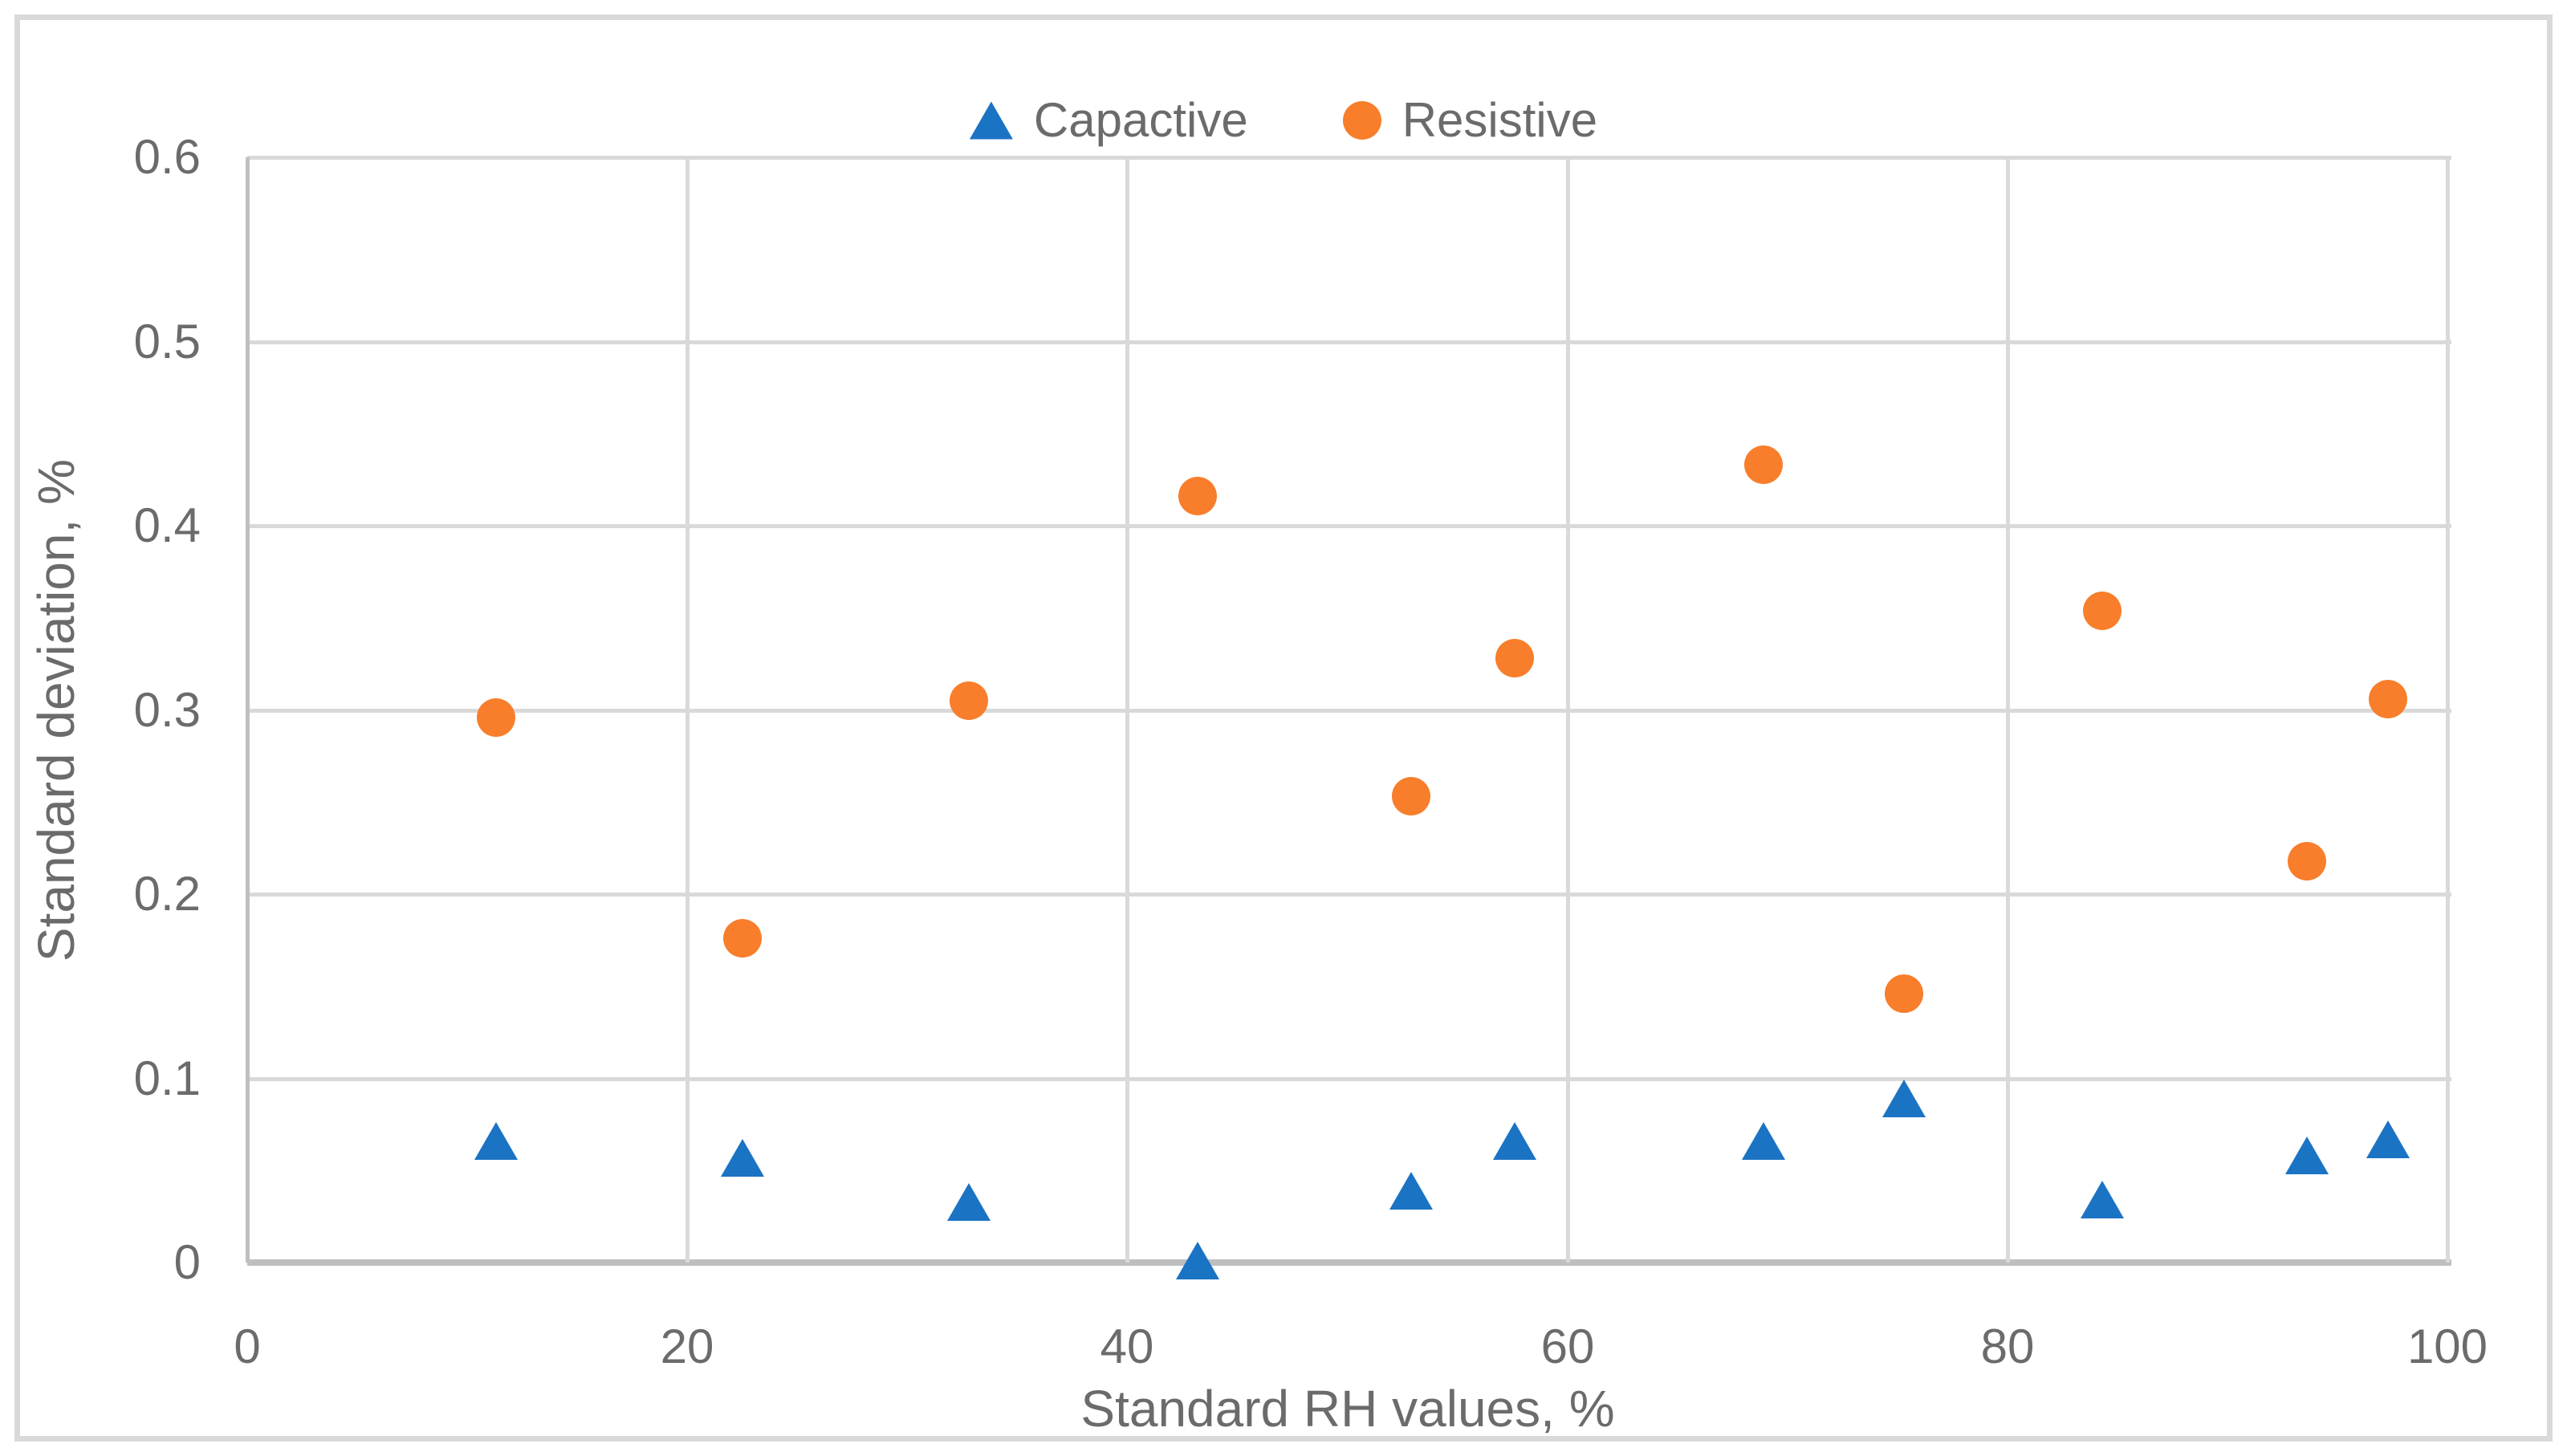  I want to click on legend: Capactive Resistive, so click(1283, 121).